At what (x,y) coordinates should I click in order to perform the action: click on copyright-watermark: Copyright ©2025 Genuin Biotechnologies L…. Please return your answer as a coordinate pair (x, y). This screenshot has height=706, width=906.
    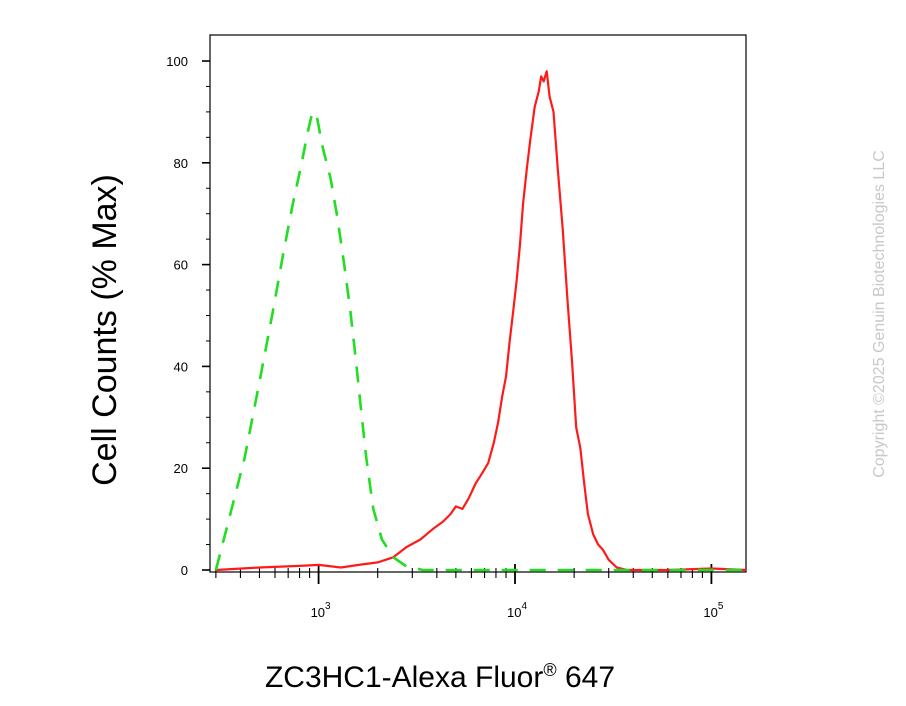
    Looking at the image, I should click on (879, 314).